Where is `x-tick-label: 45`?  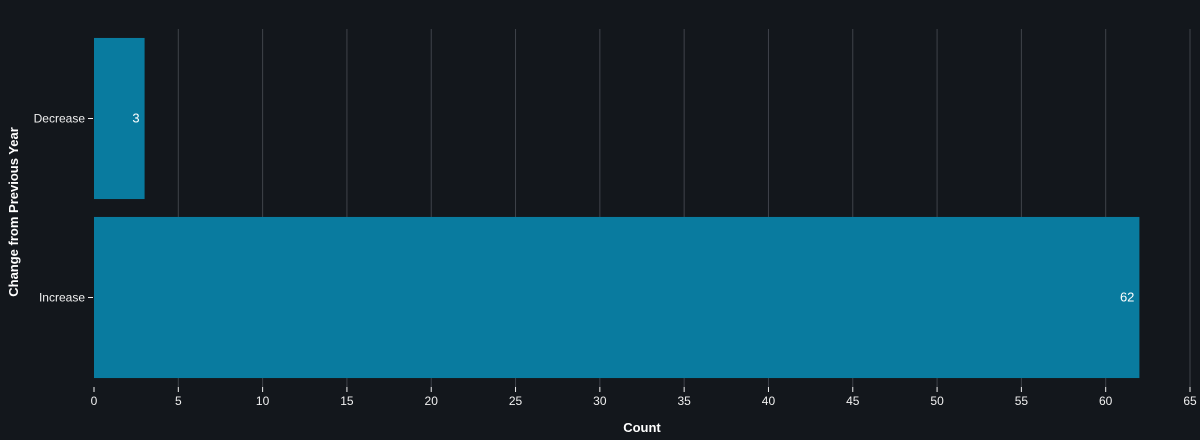
x-tick-label: 45 is located at coordinates (853, 401).